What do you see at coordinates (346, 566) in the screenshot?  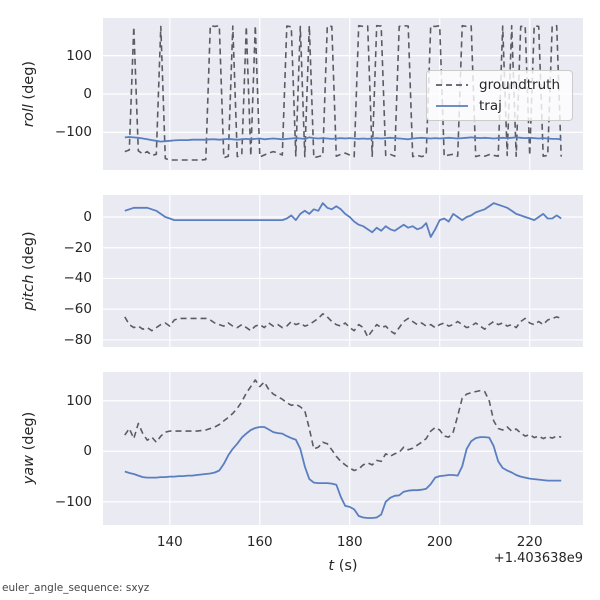 I see `x-axis-label-unit: (s)` at bounding box center [346, 566].